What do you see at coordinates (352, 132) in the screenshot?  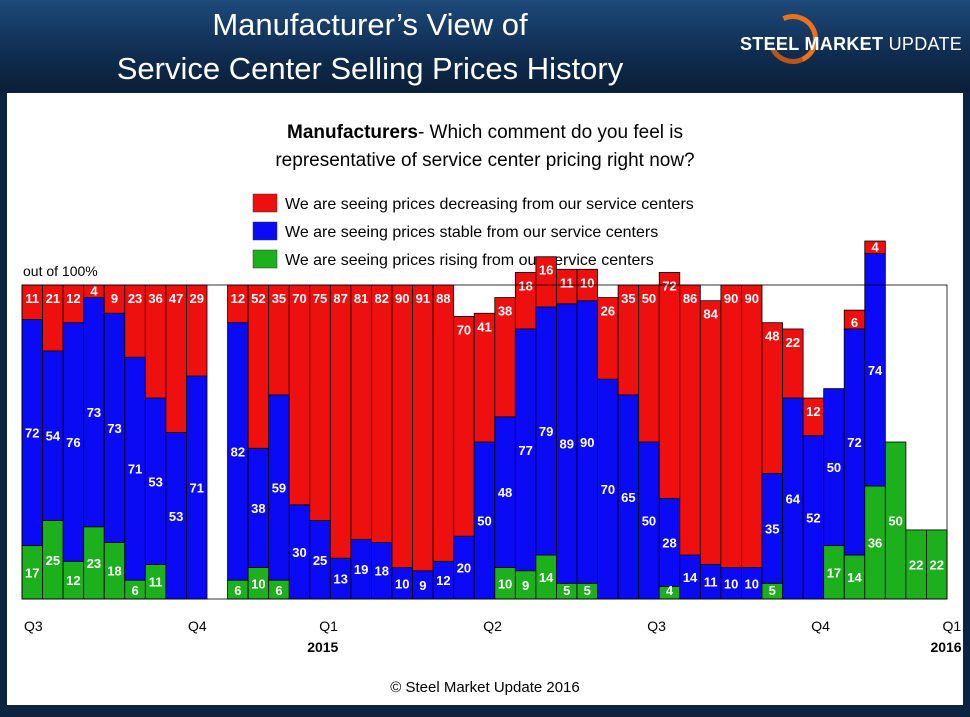 I see `chart-title-bold: Manufacturers` at bounding box center [352, 132].